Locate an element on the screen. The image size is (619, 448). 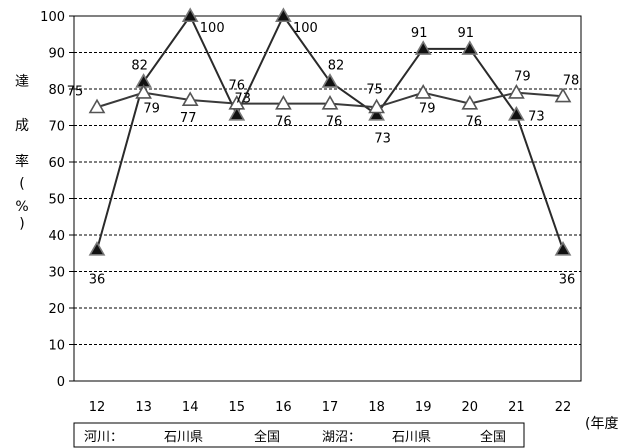
data-labels-1: 75 79 77 76 76 76 75 79 76 79 78 is located at coordinates (323, 100).